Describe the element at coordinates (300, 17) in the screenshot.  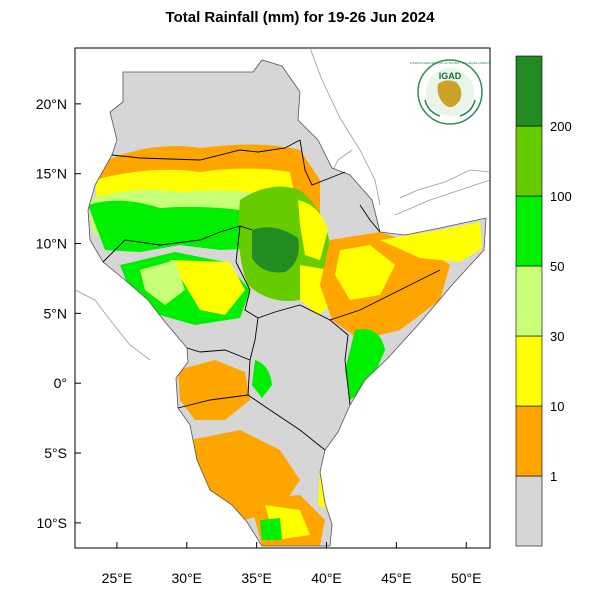
I see `map-title: Total Rainfall (mm) for 19-26 Jun 2024` at that location.